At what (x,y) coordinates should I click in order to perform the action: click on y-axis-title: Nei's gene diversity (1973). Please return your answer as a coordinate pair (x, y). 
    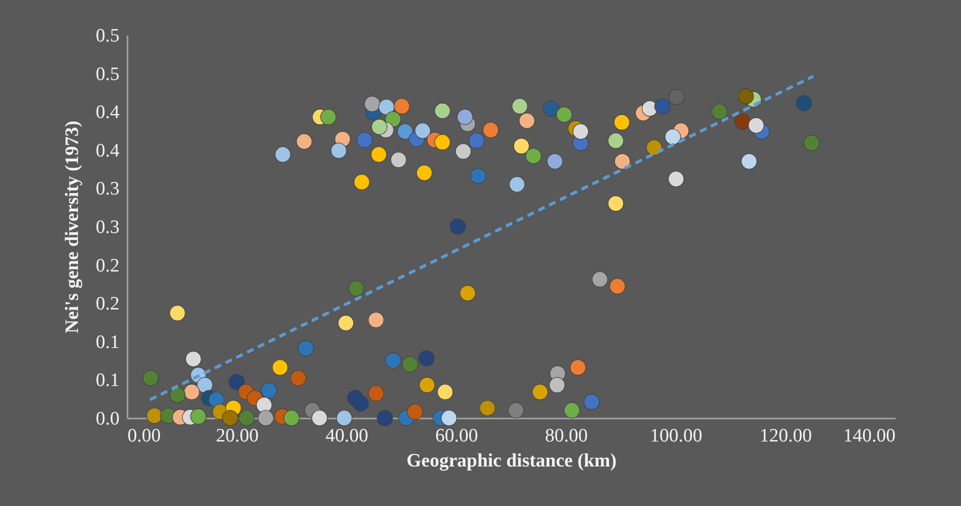
    Looking at the image, I should click on (72, 227).